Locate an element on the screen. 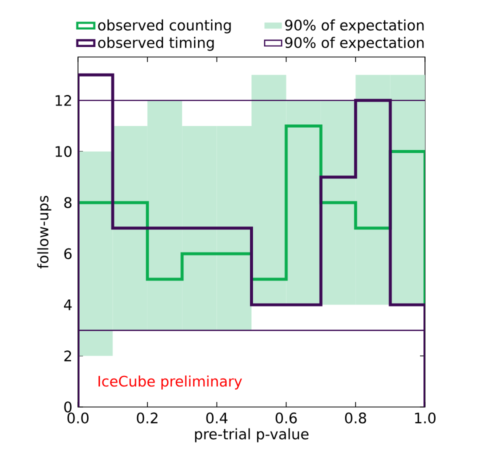 The image size is (494, 471). annotation: IceCube preliminary is located at coordinates (170, 382).